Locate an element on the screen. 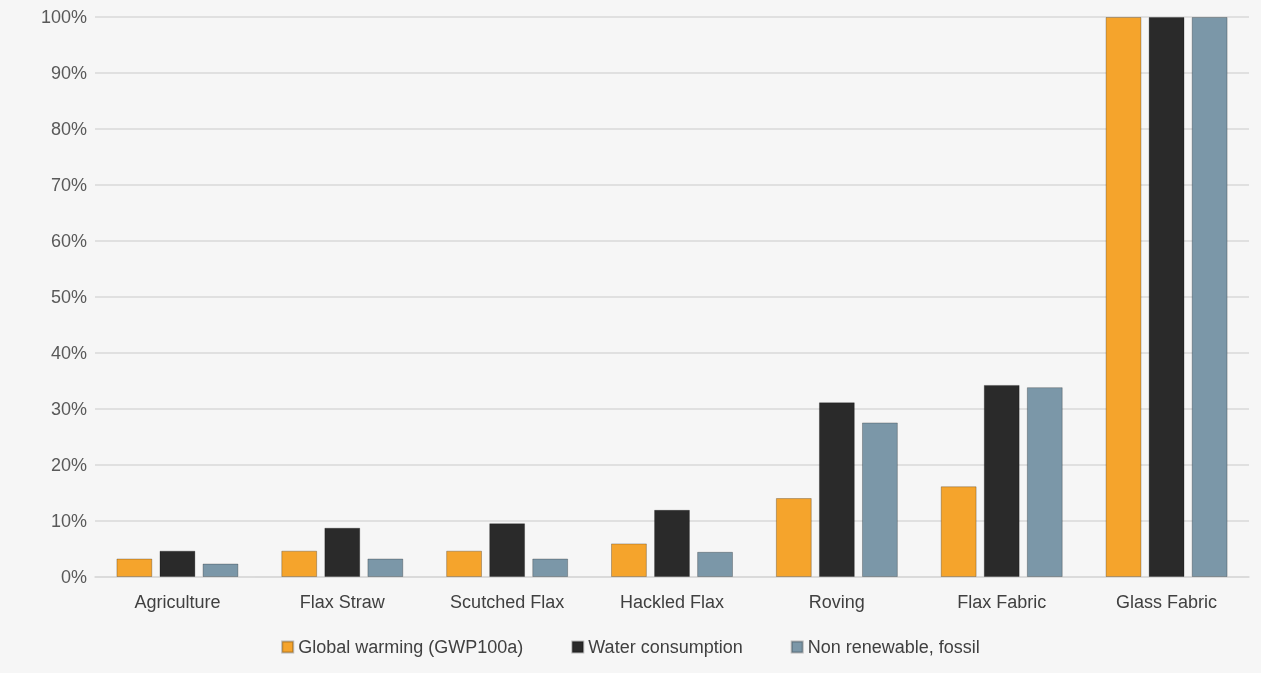  y-tick-label: 100% is located at coordinates (63, 17).